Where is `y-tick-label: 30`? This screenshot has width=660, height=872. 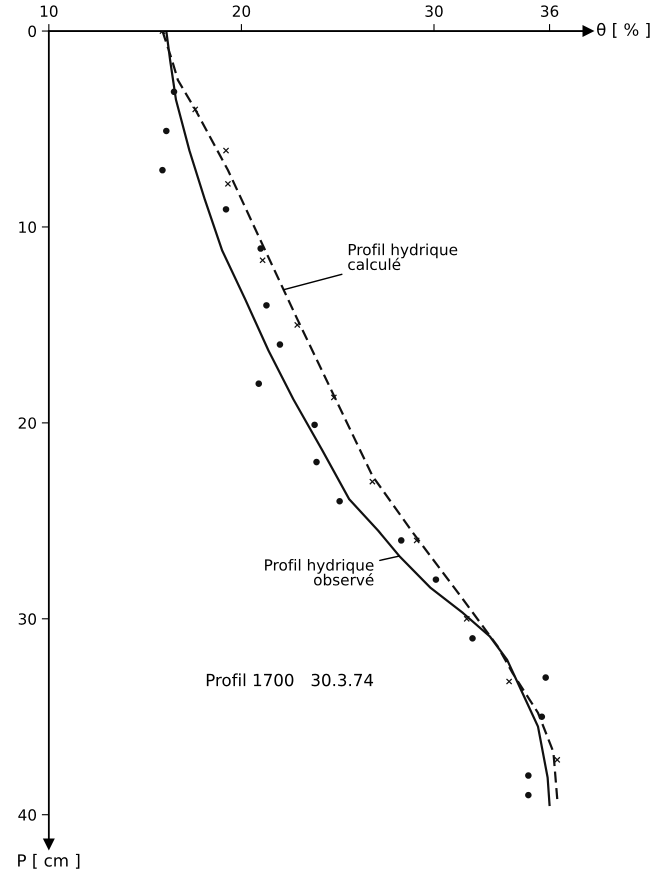 y-tick-label: 30 is located at coordinates (27, 619).